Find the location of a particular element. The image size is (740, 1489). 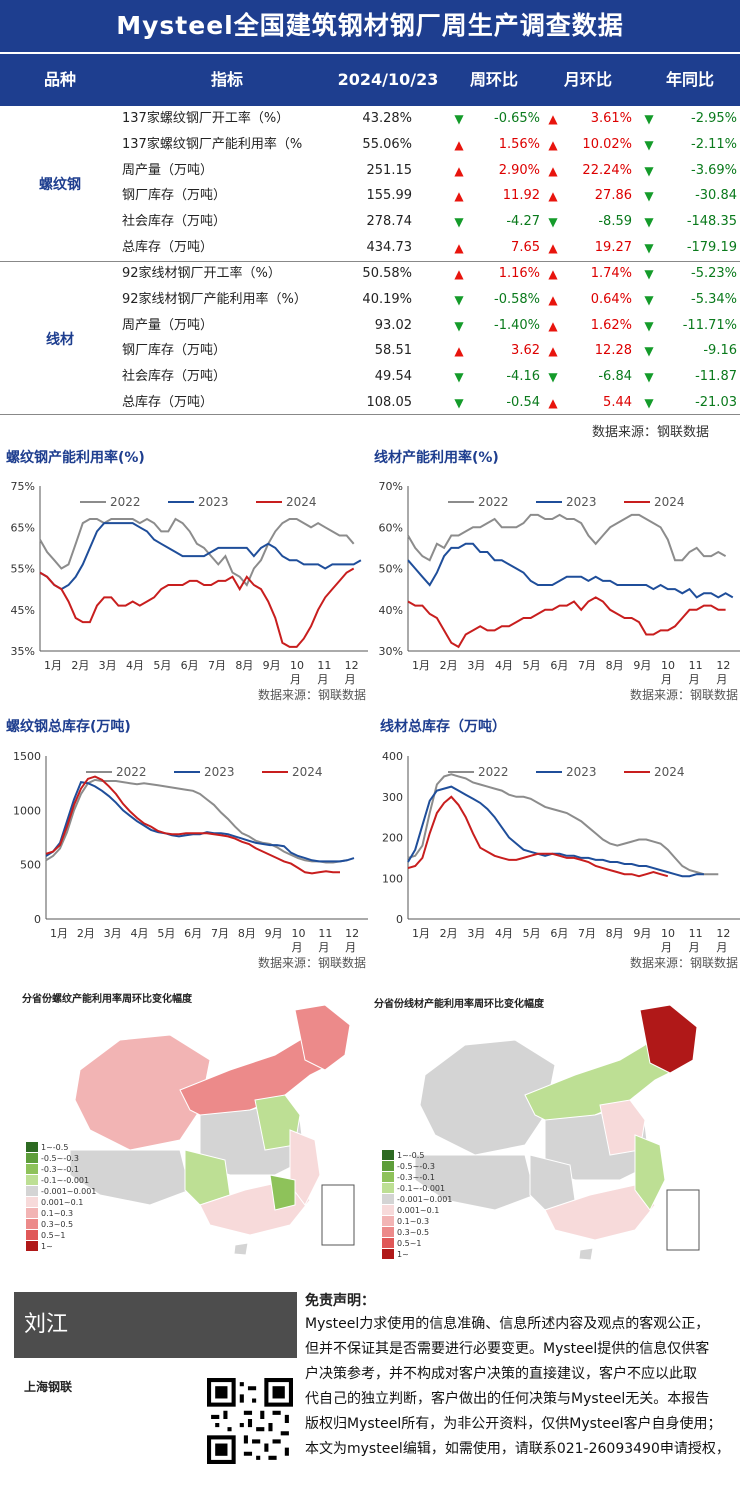

series-line-2024 is located at coordinates (197, 607).